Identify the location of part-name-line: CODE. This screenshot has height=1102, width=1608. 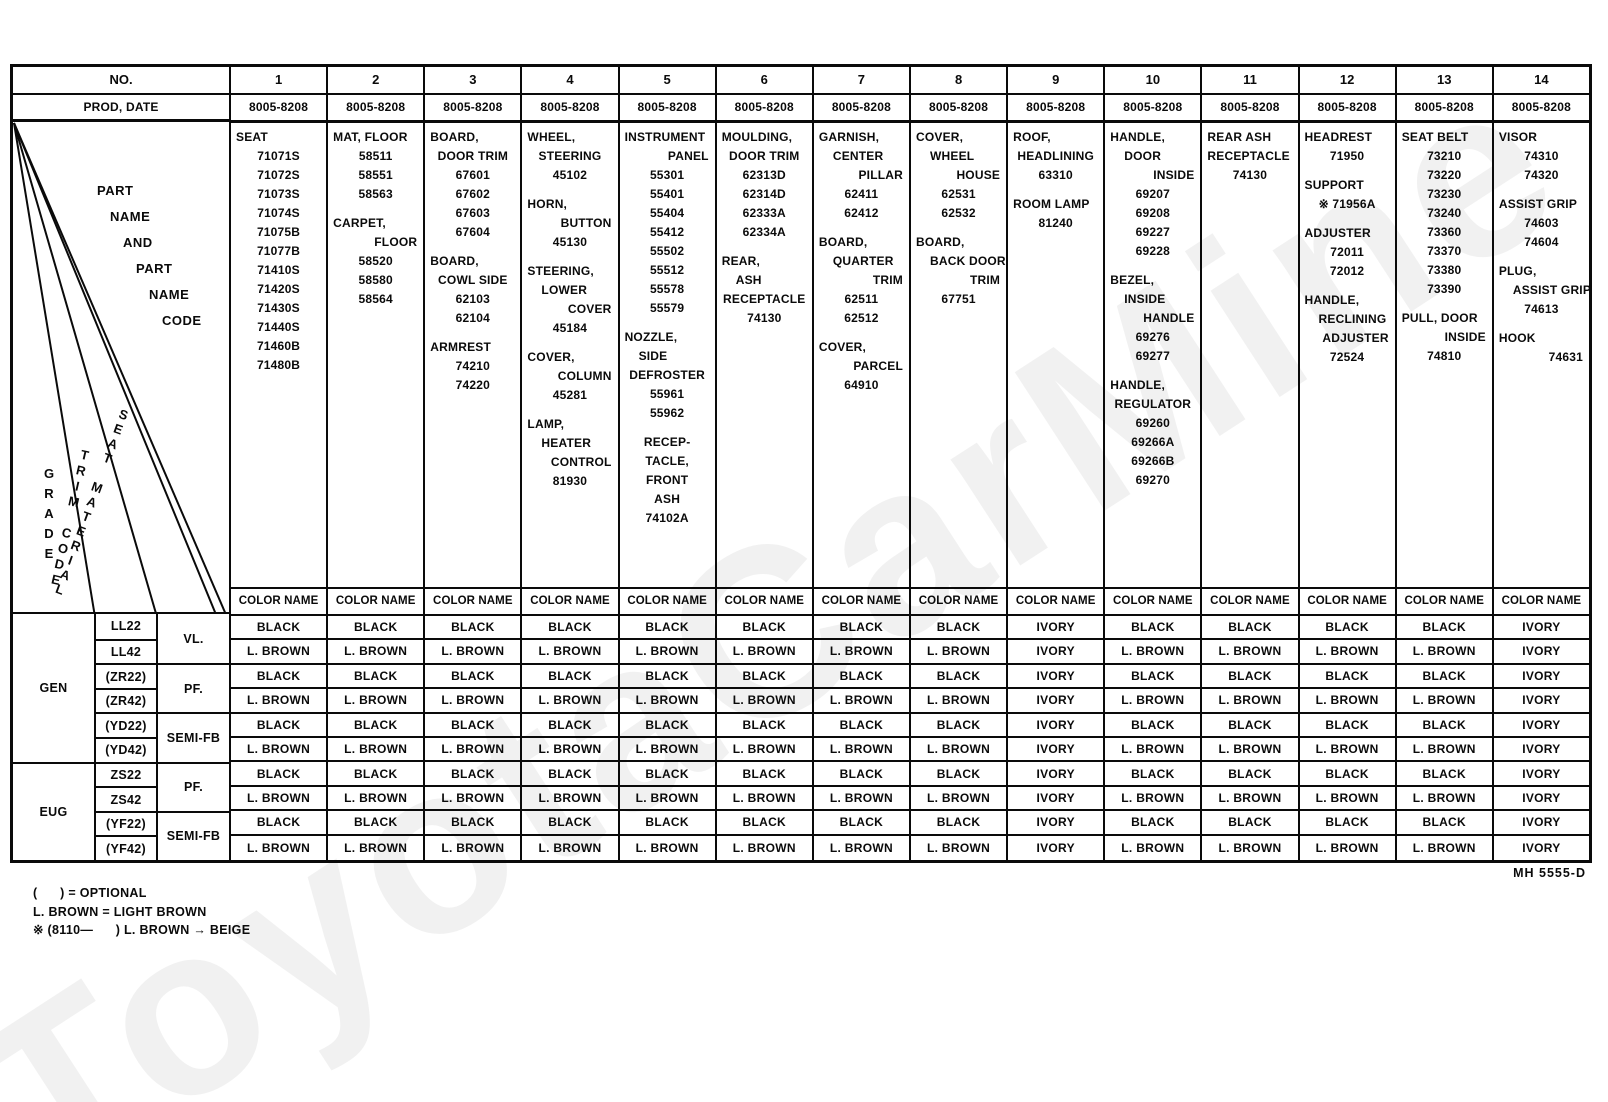
(182, 321).